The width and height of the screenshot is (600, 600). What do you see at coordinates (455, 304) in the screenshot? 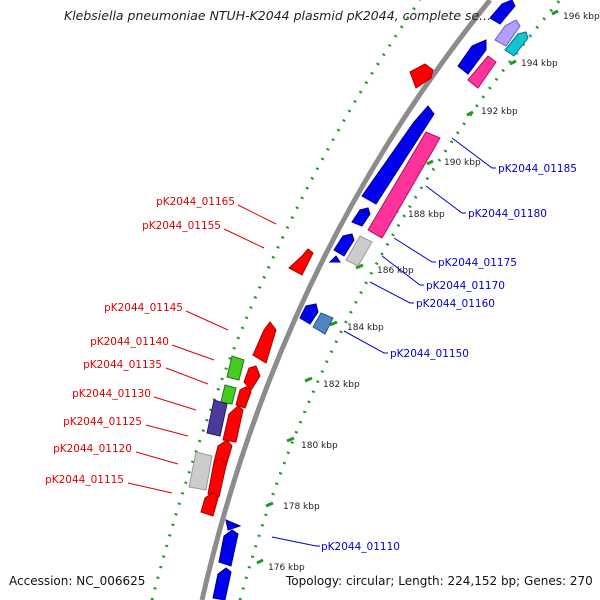
I see `gene-label: pK2044_01160` at bounding box center [455, 304].